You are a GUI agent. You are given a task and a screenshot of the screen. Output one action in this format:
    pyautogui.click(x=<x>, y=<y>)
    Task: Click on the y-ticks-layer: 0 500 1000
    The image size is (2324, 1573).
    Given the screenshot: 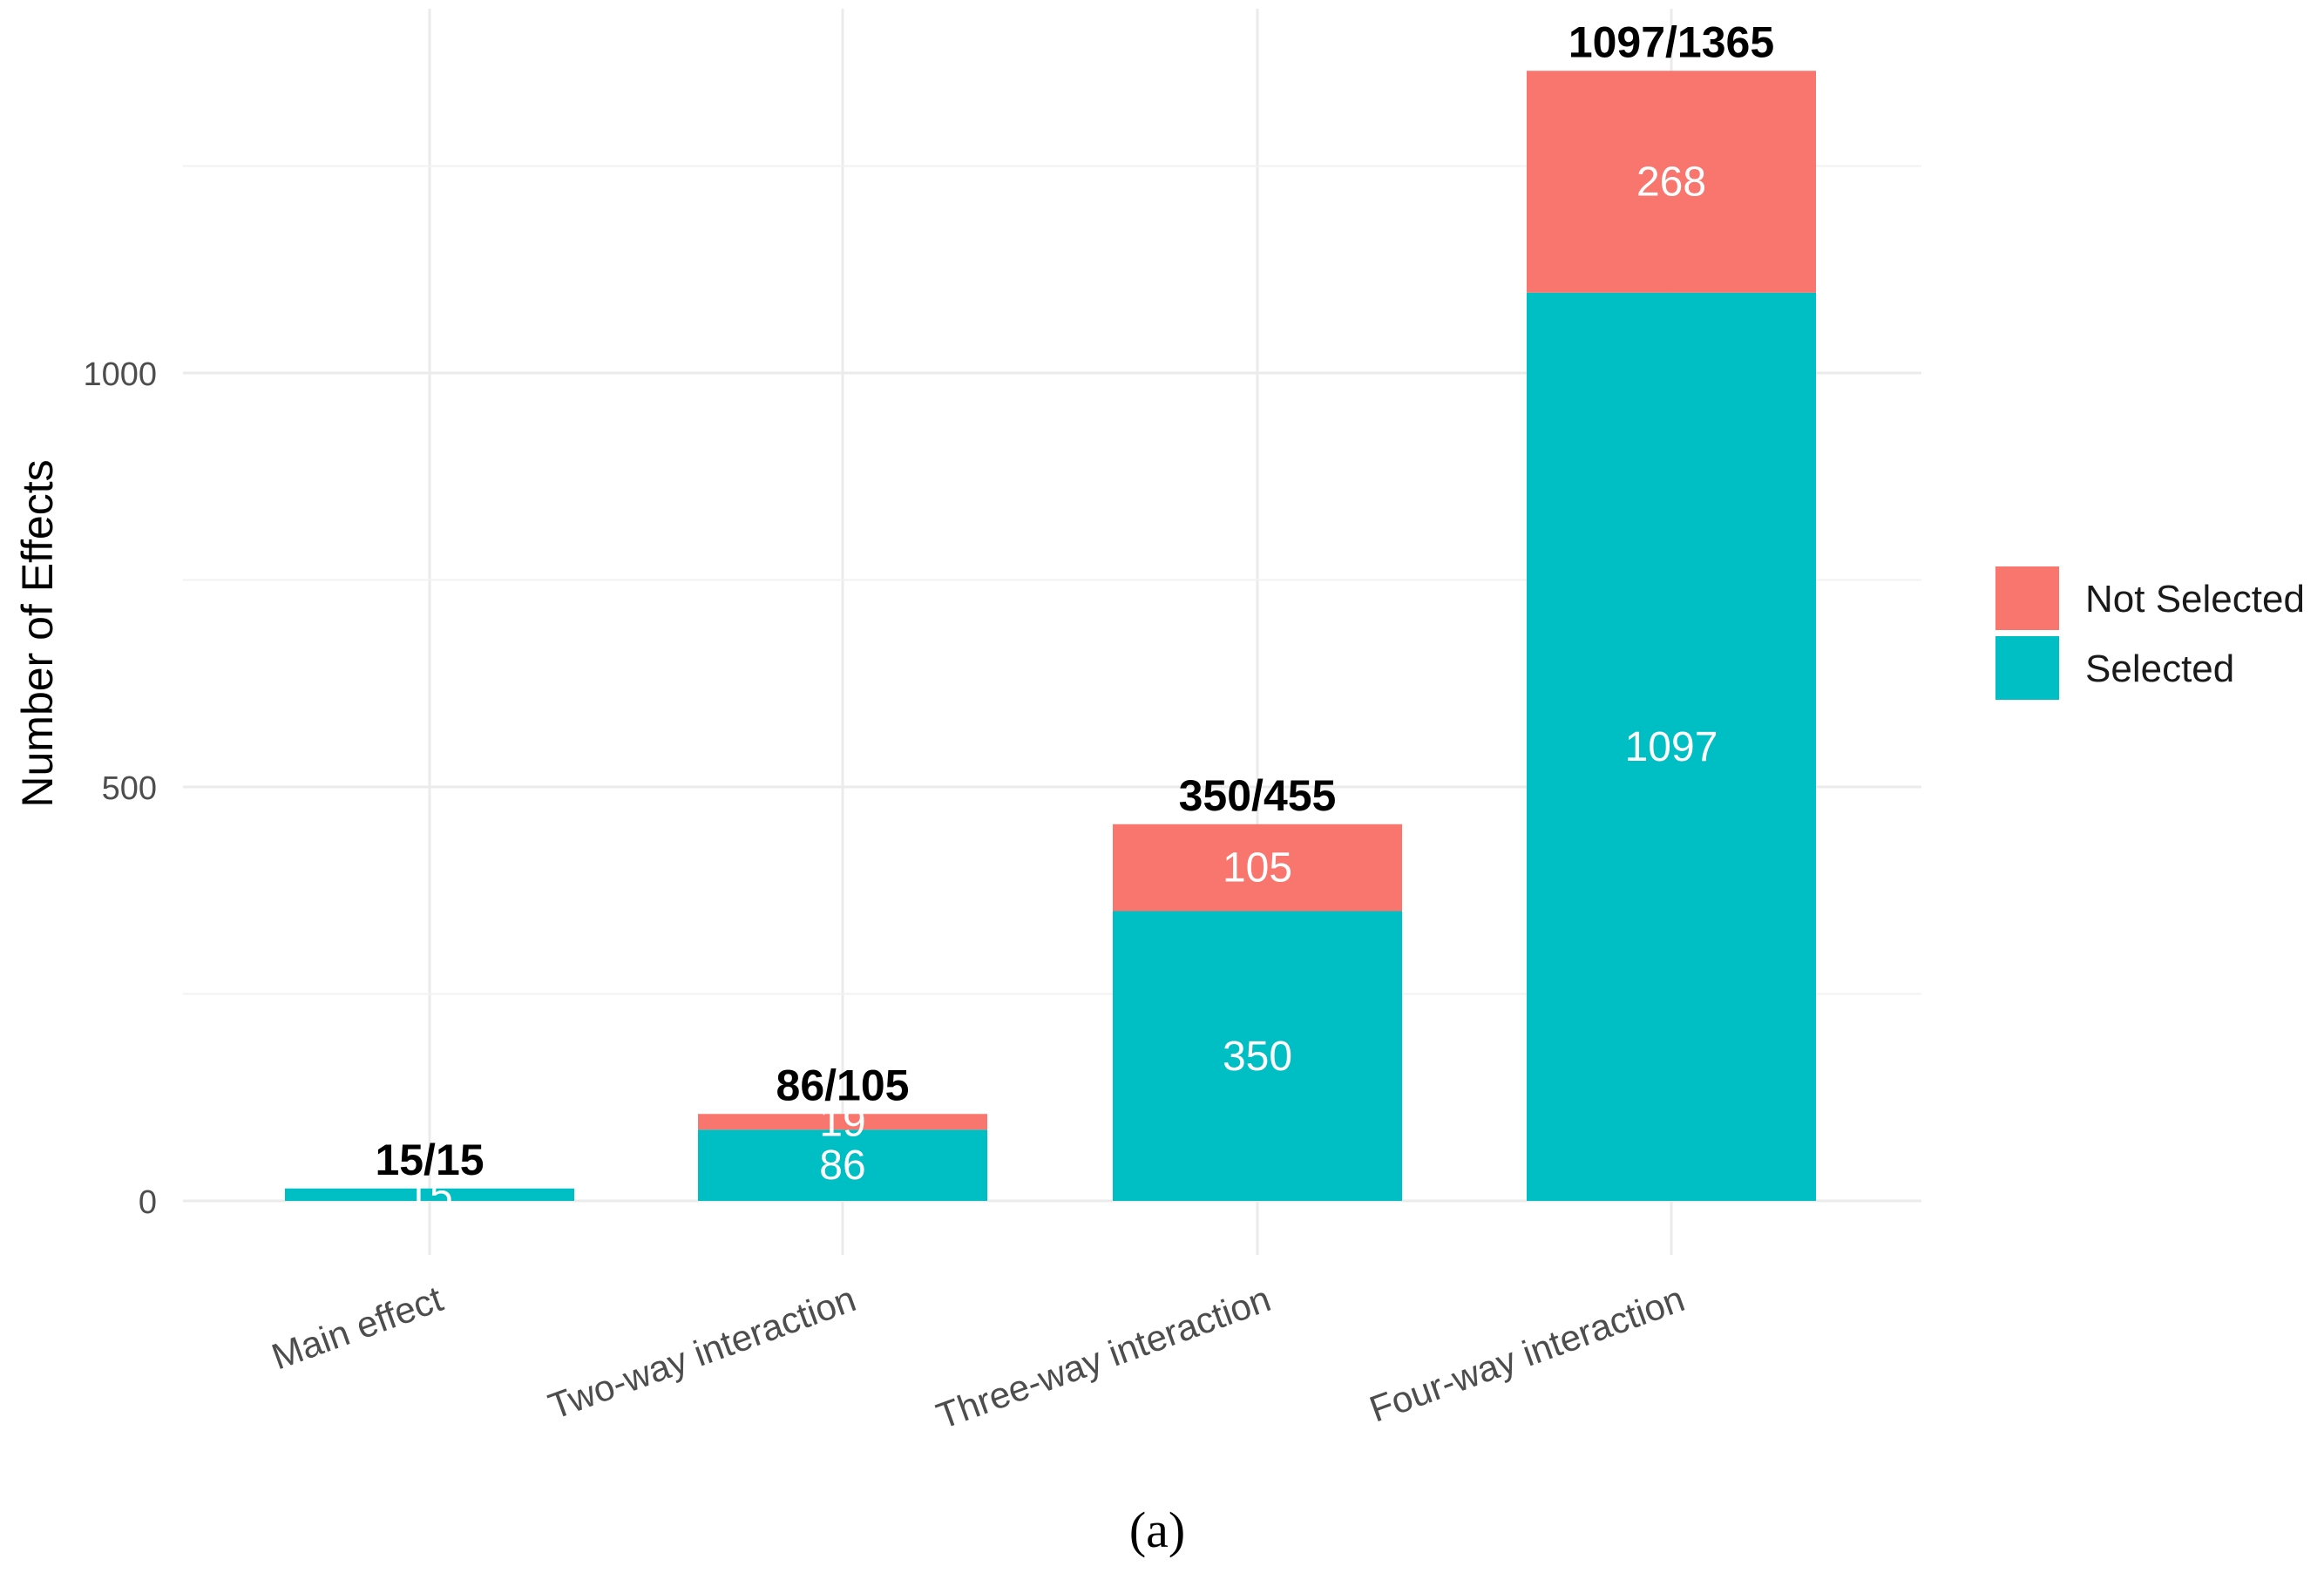 What is the action you would take?
    pyautogui.click(x=120, y=789)
    